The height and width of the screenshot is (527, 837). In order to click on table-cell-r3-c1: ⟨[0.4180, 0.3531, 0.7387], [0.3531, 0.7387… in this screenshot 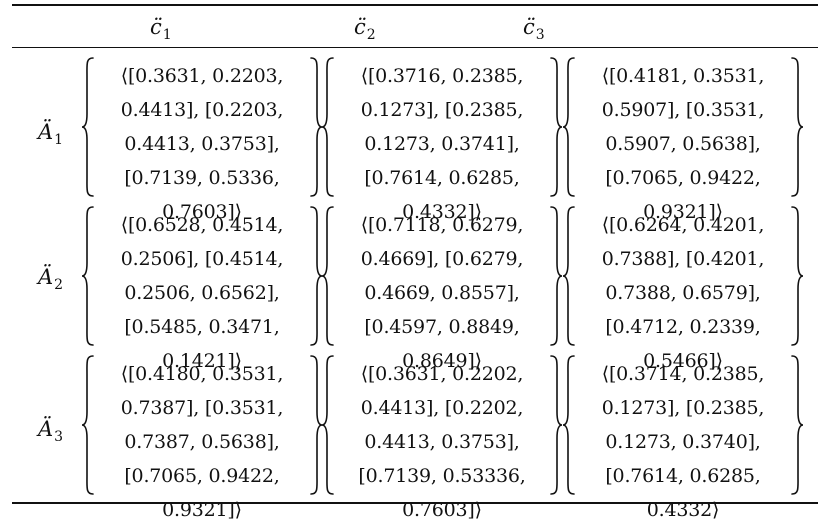, I will do `click(202, 437)`.